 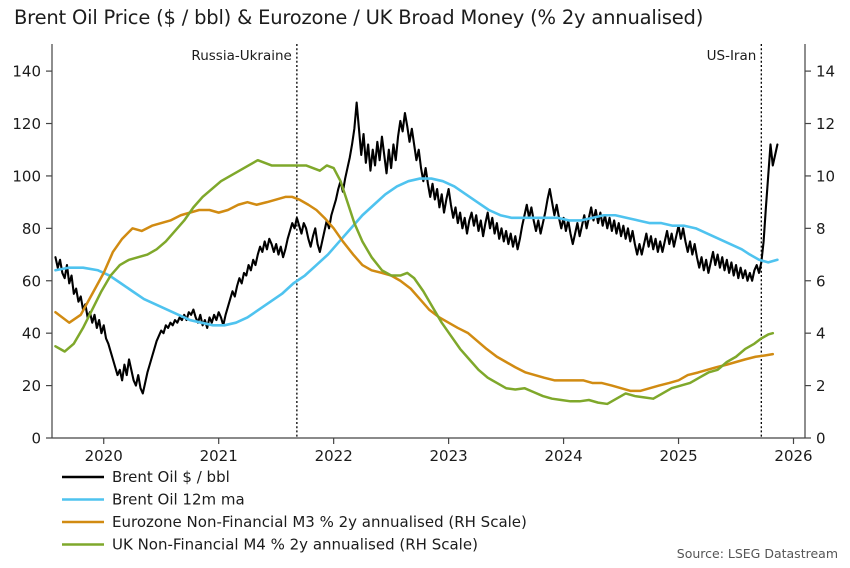 I want to click on x-axis-tick-label: 2022, so click(x=334, y=456).